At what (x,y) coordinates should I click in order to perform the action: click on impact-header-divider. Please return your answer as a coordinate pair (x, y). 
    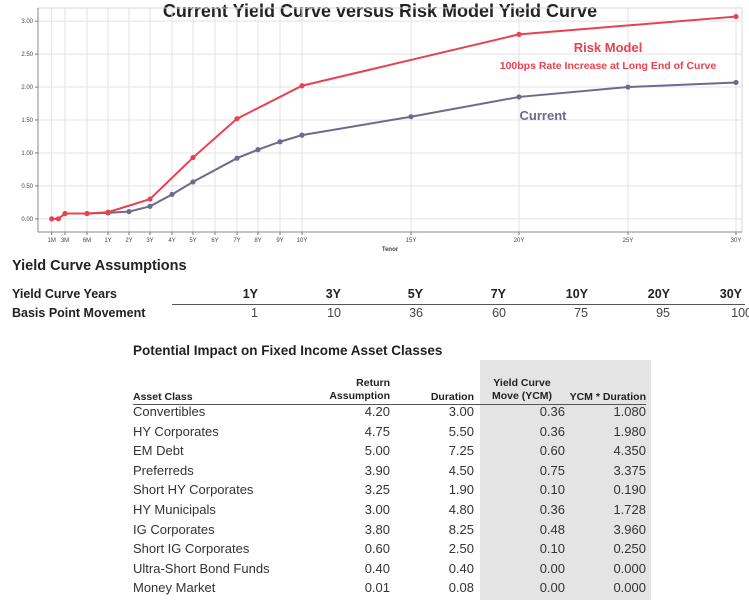
    Looking at the image, I should click on (389, 404).